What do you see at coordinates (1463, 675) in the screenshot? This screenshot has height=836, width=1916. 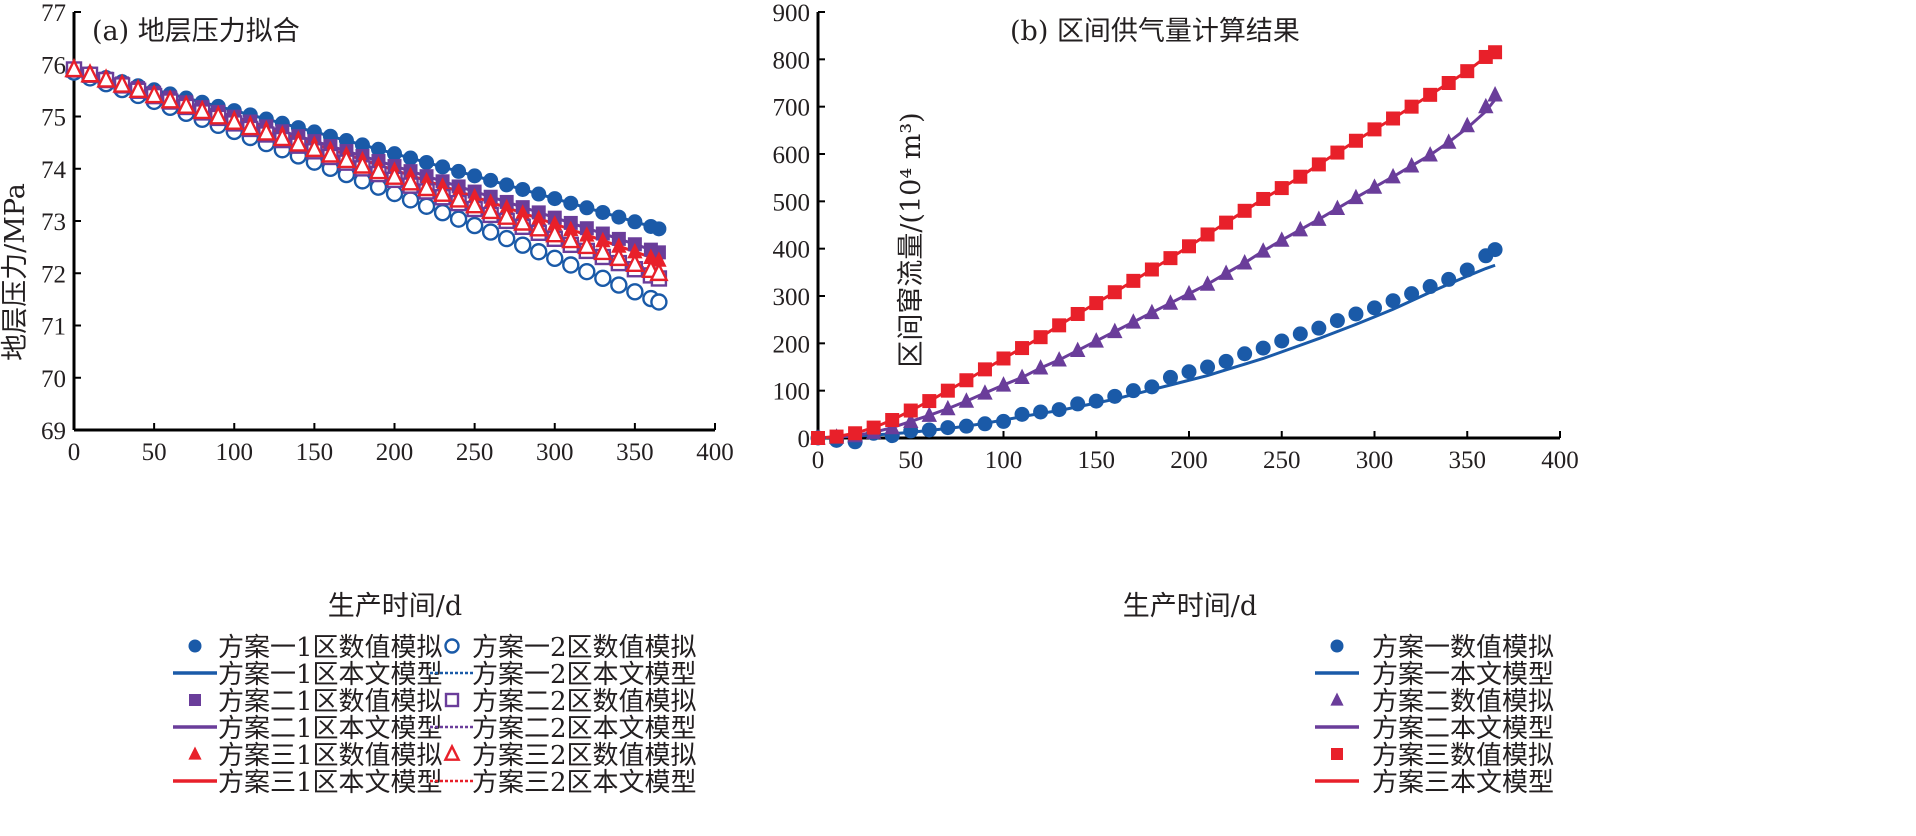 I see `legend-label: 方案一本文模型` at bounding box center [1463, 675].